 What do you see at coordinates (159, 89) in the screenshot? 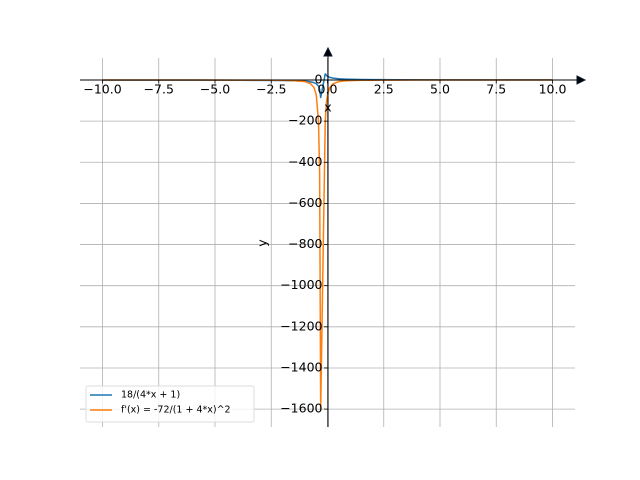
I see `x-tick-label: −7.5` at bounding box center [159, 89].